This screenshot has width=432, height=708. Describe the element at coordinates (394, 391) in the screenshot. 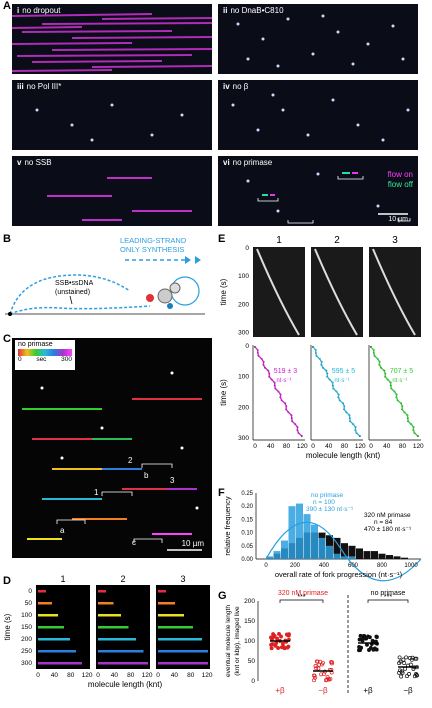

I see `fit-line` at that location.